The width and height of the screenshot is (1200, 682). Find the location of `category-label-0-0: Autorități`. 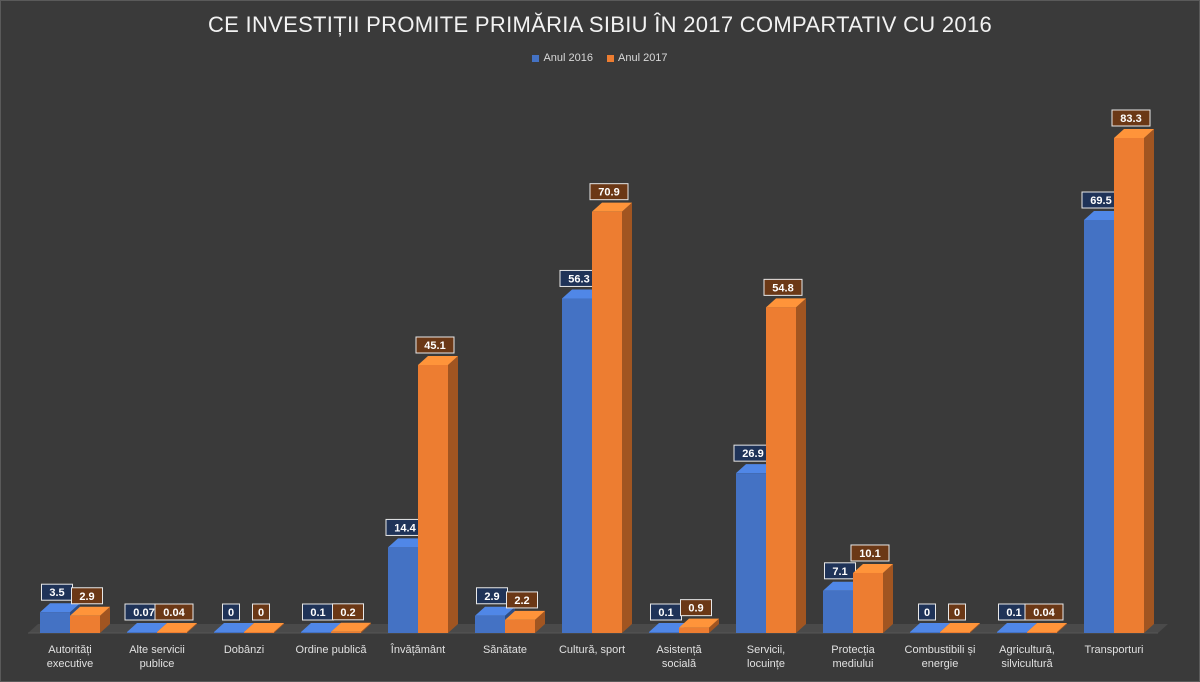

category-label-0-0: Autorități is located at coordinates (69, 650).